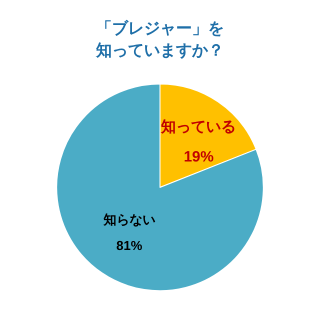 Image resolution: width=320 pixels, height=320 pixels. What do you see at coordinates (129, 220) in the screenshot?
I see `slice-label: 知らない` at bounding box center [129, 220].